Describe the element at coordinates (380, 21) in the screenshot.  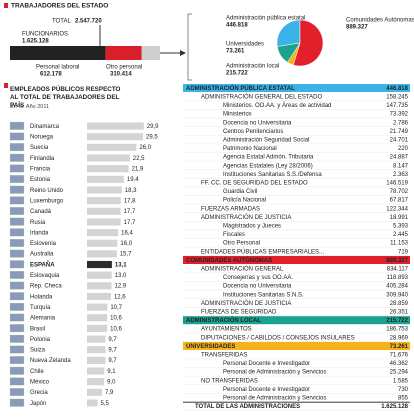
I see `pie-label: Comunidades Autónomas` at that location.